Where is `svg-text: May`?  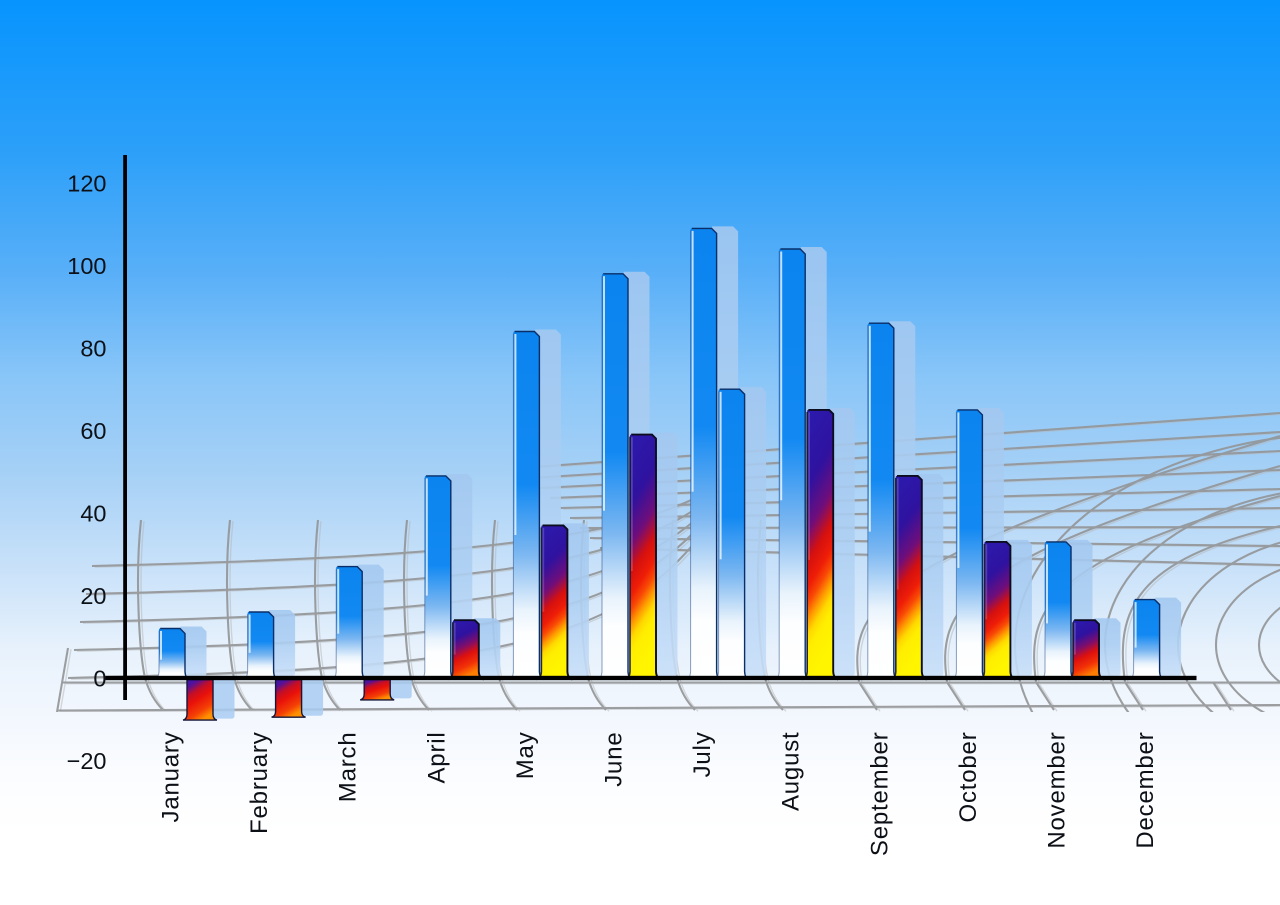
svg-text: May is located at coordinates (525, 756).